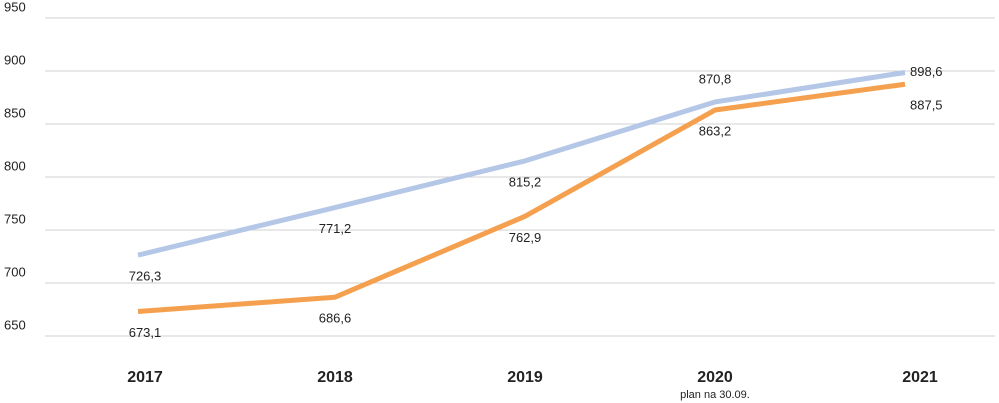 The height and width of the screenshot is (403, 999). What do you see at coordinates (715, 130) in the screenshot?
I see `data-label: 863,2` at bounding box center [715, 130].